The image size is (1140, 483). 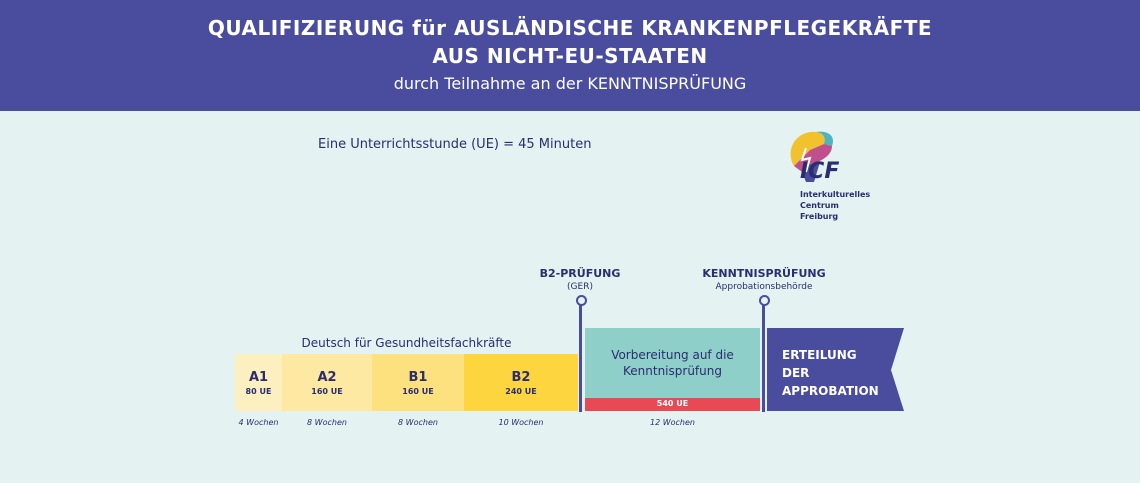 I want to click on kp-exam-title: KENNTNISPRÜFUNG, so click(x=764, y=273).